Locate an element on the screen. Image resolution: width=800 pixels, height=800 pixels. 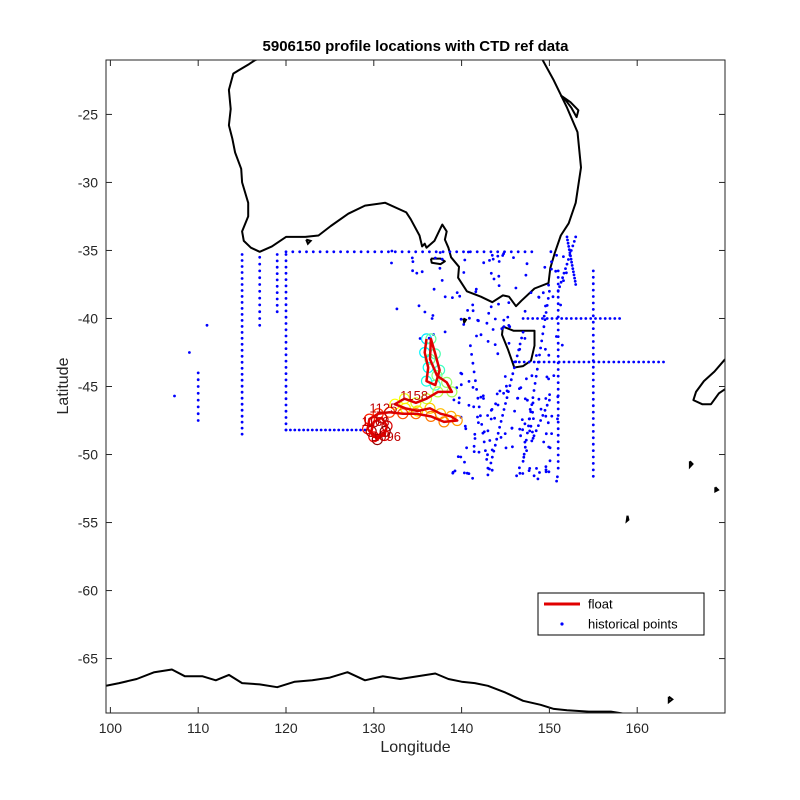
y-tick-label: -35 is located at coordinates (88, 250).